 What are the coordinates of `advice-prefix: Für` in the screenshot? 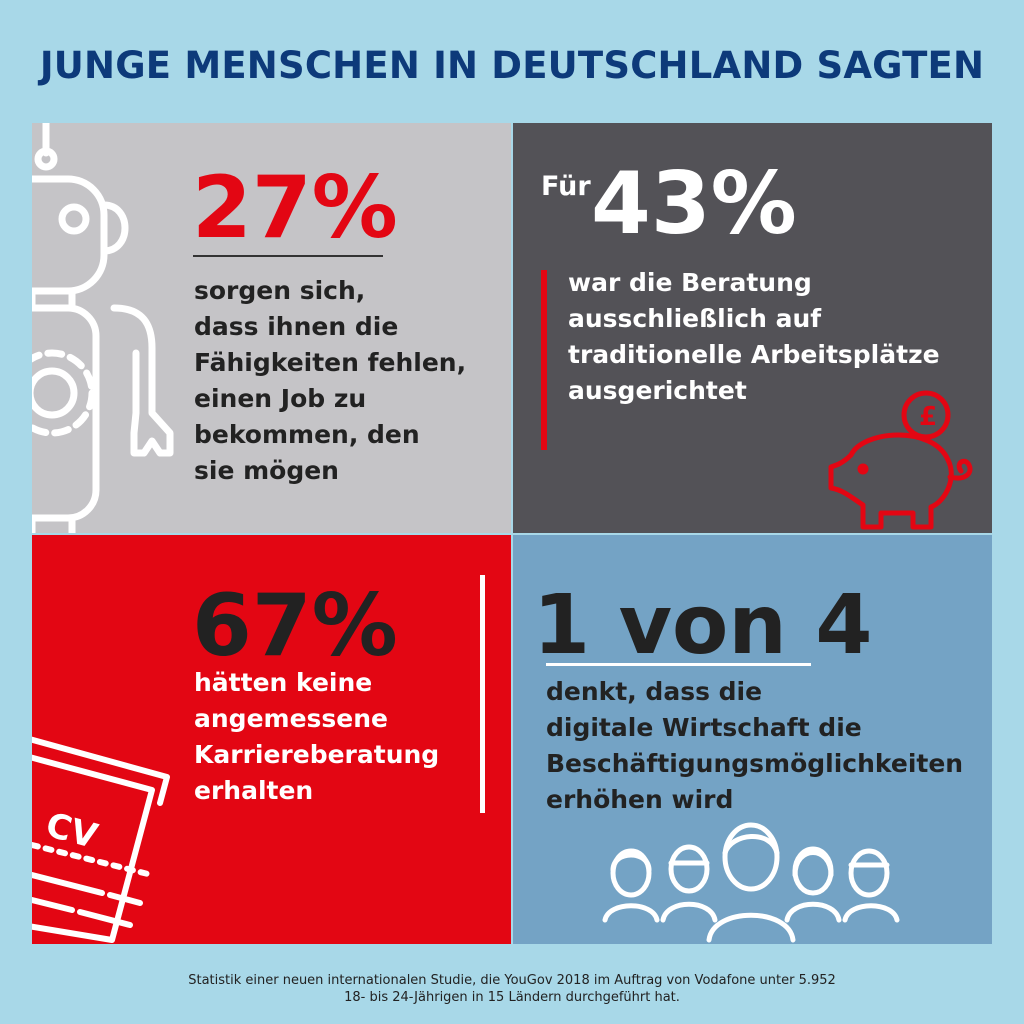 It's located at (566, 186).